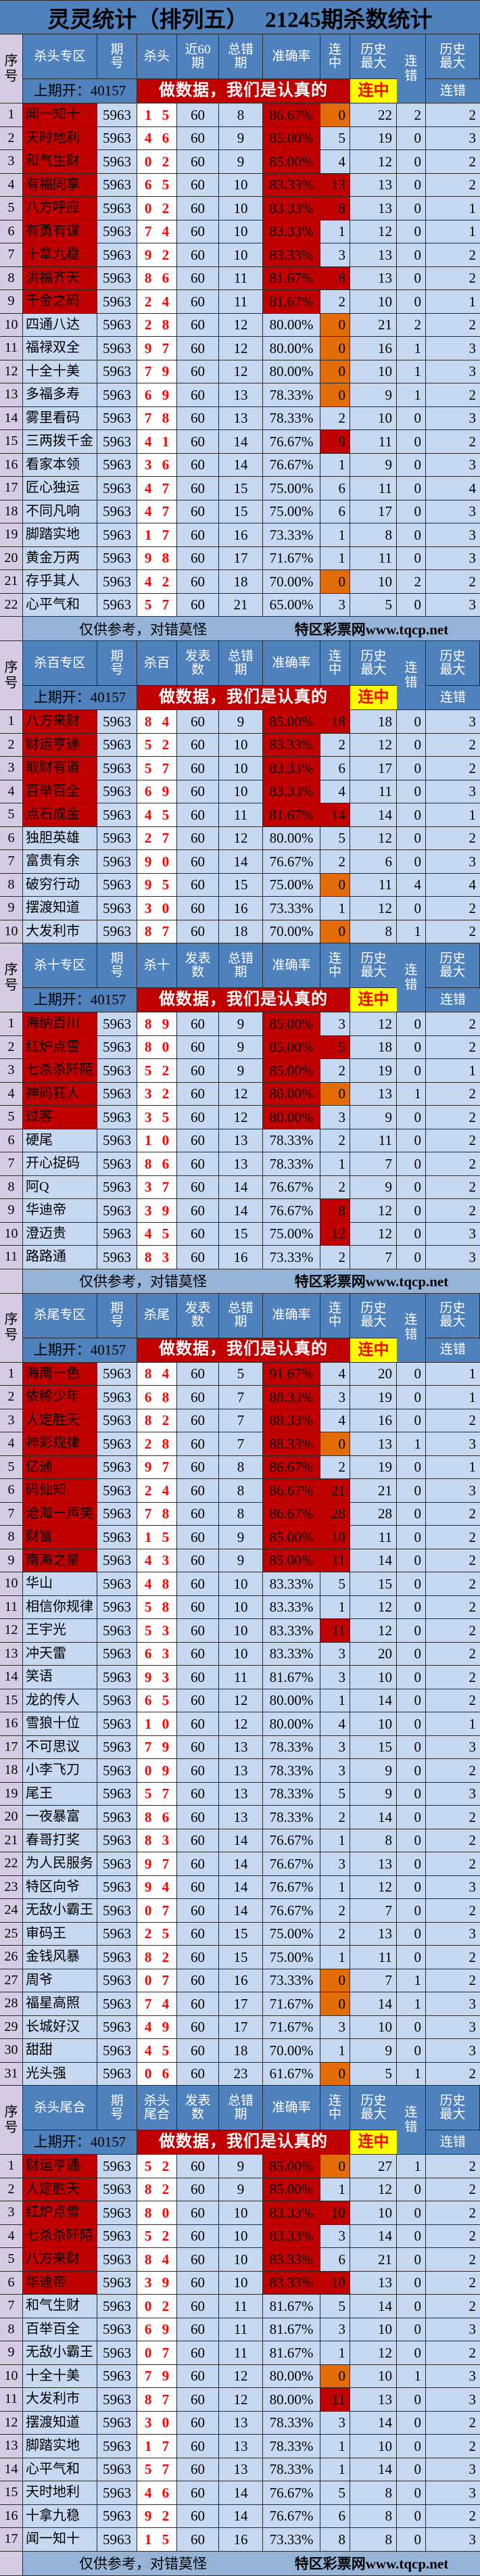 Image resolution: width=480 pixels, height=2576 pixels. Describe the element at coordinates (373, 324) in the screenshot. I see `max-hit-cell: 21` at that location.